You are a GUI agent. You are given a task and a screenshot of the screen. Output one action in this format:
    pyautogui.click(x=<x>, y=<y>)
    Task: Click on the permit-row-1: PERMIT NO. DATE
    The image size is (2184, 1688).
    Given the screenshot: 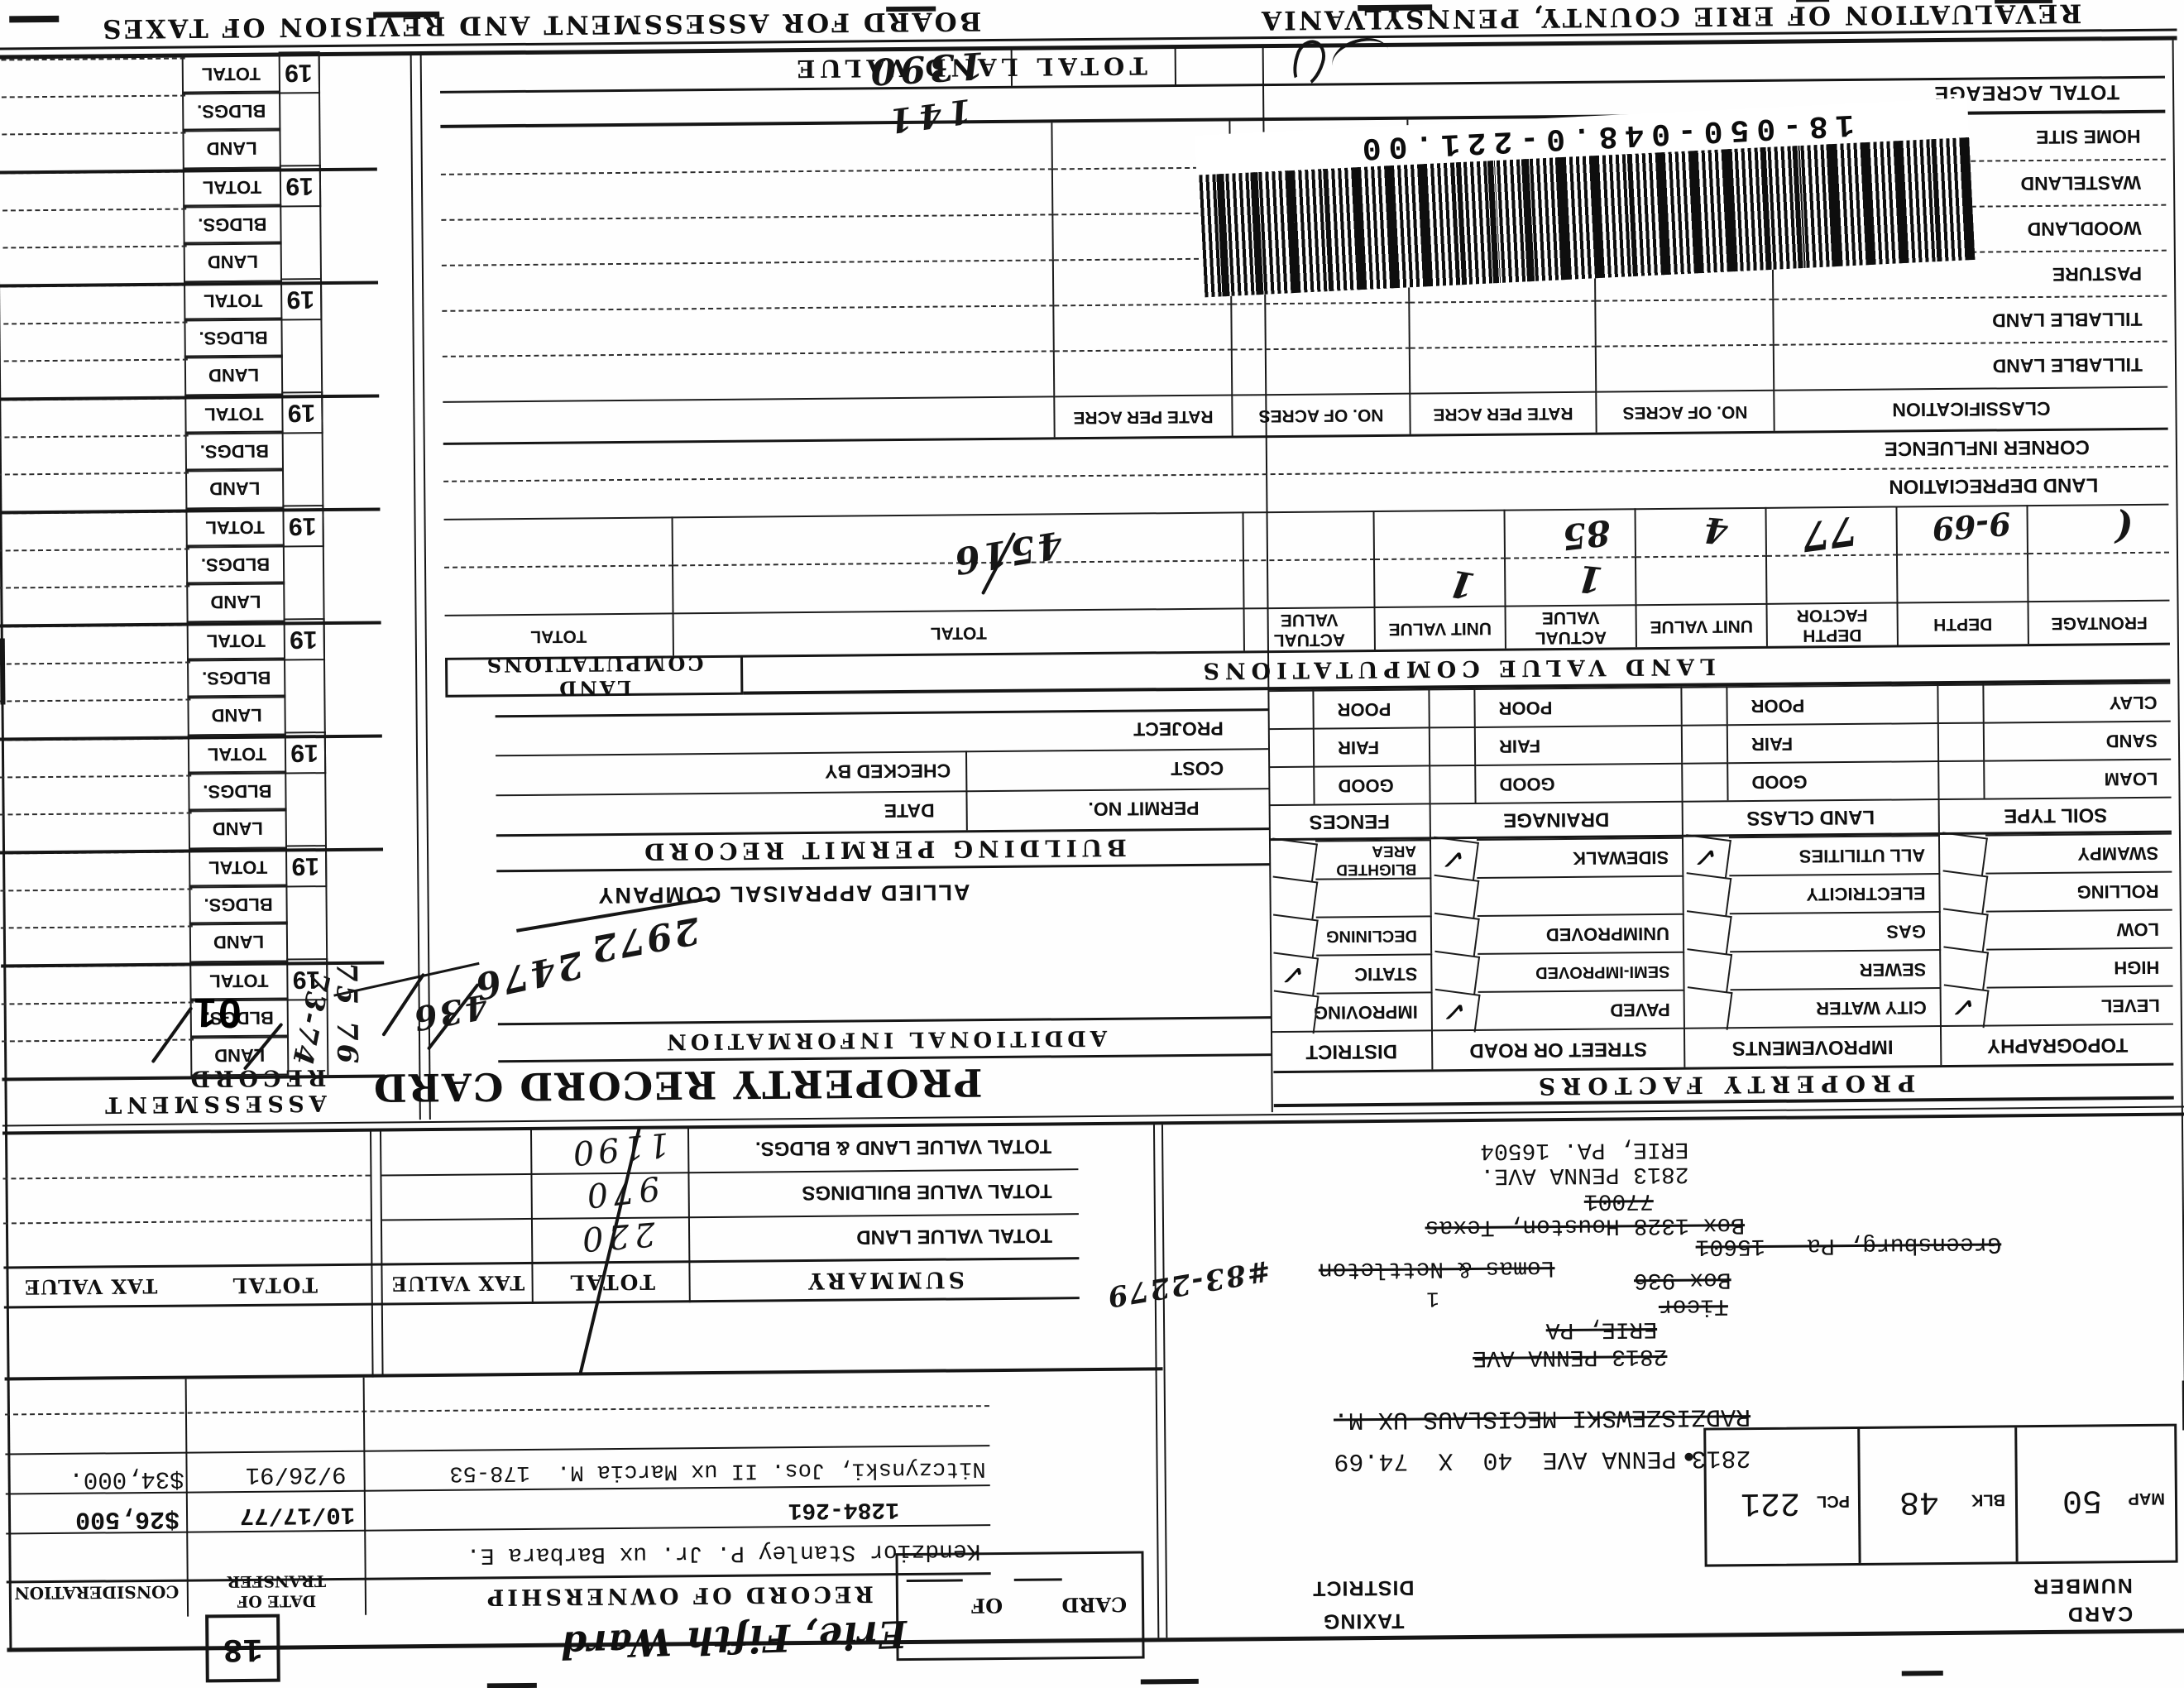 What is the action you would take?
    pyautogui.click(x=883, y=811)
    